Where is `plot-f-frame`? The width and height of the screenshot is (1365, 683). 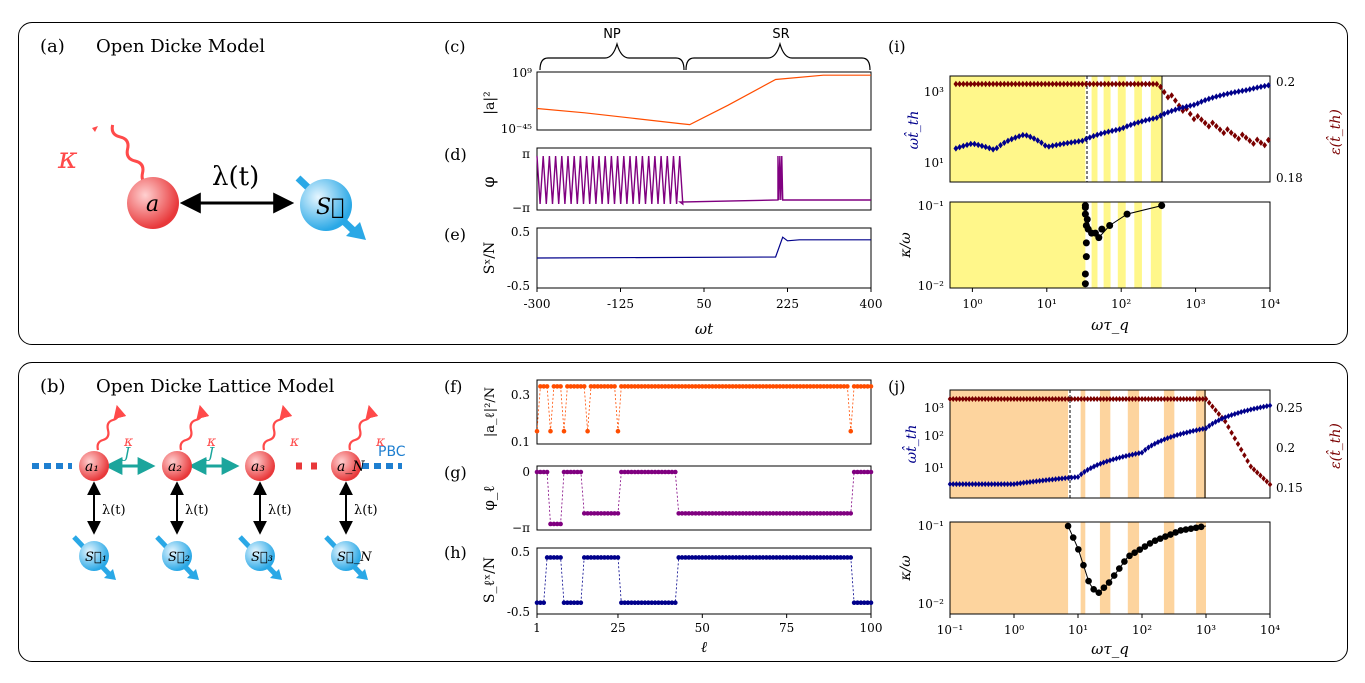
plot-f-frame is located at coordinates (704, 412).